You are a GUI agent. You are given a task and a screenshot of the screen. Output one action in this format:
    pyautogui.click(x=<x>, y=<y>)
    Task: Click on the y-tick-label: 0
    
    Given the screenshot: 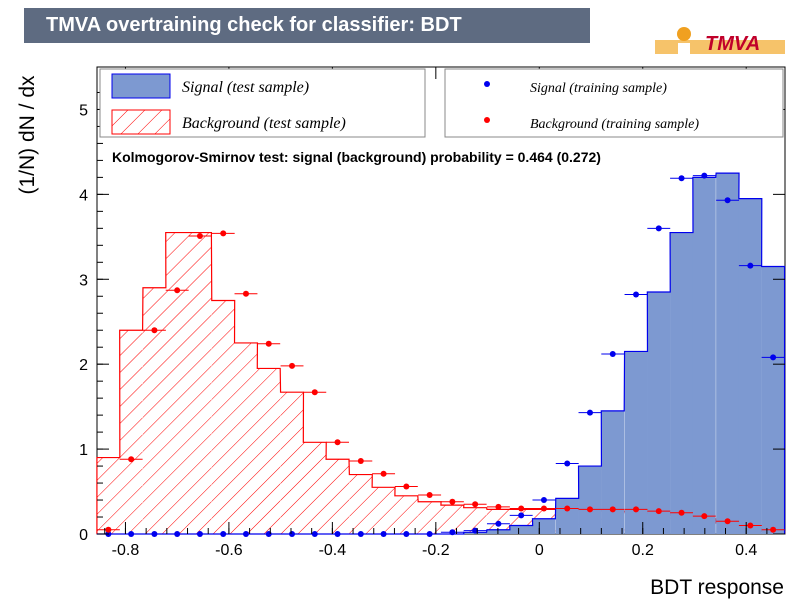 What is the action you would take?
    pyautogui.click(x=83, y=535)
    